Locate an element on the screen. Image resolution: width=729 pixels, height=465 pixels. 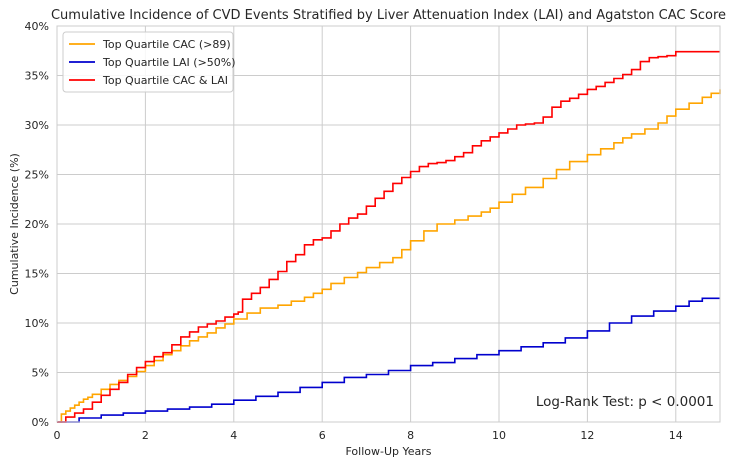
y-tick-label: 10% is located at coordinates (37, 323).